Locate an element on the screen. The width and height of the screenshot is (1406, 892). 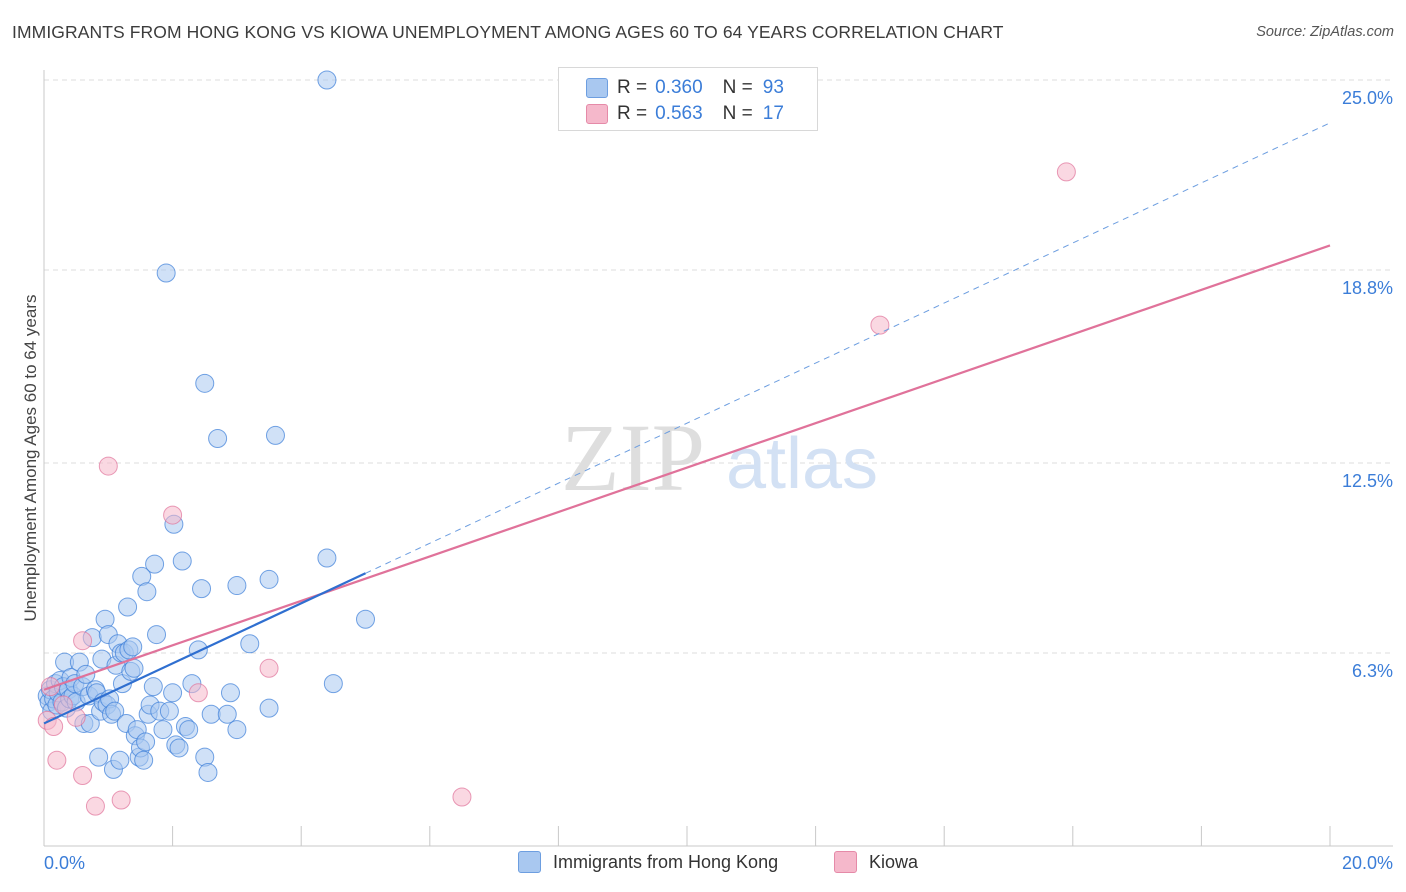
correlation-legend: R = 0.360 N = 93 R = 0.563 N = 17 is located at coordinates (688, 99).